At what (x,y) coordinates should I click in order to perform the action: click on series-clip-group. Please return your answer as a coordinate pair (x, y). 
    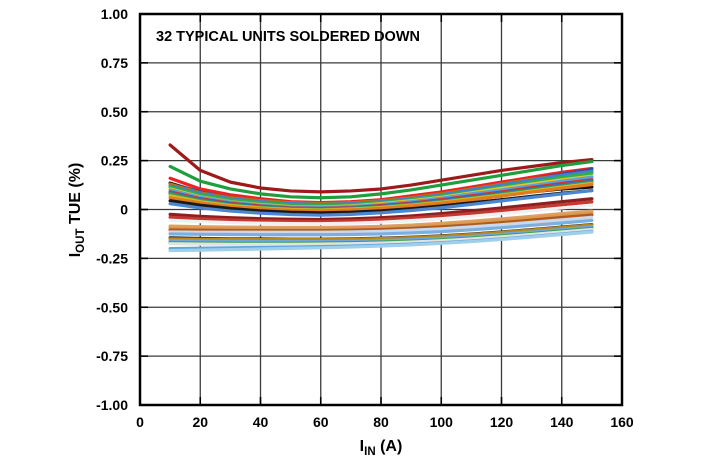
    Looking at the image, I should click on (381, 198).